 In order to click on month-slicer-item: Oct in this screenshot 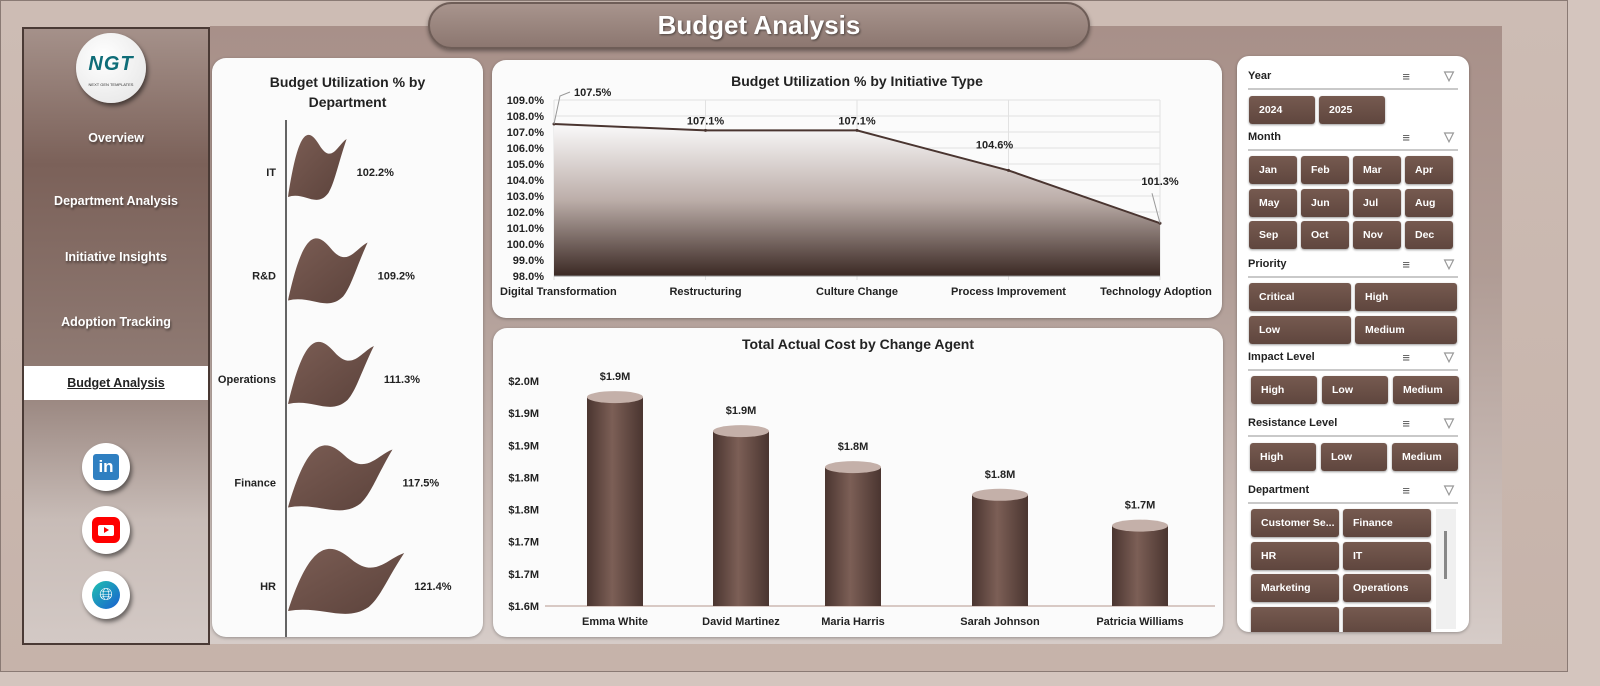, I will do `click(1325, 235)`.